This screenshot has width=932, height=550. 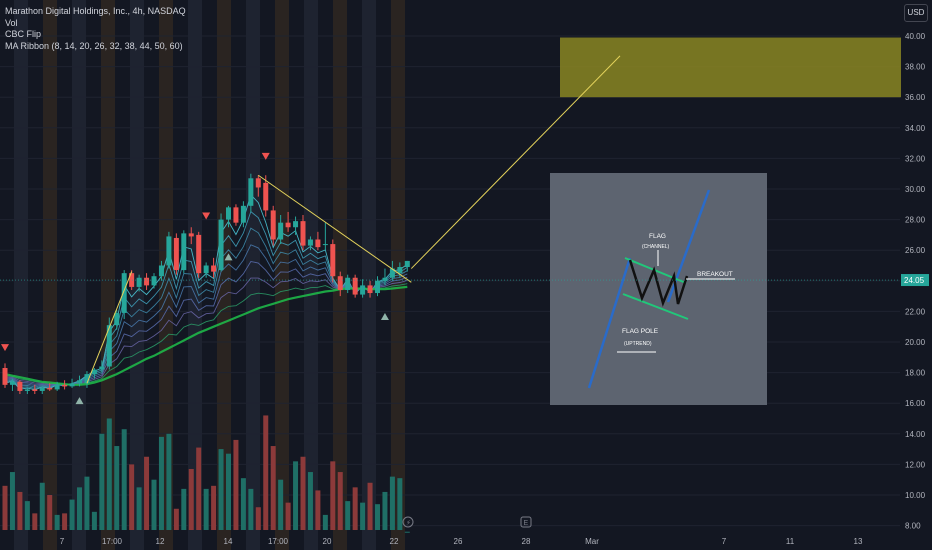 I want to click on last-price-text: 24.05, so click(x=914, y=280).